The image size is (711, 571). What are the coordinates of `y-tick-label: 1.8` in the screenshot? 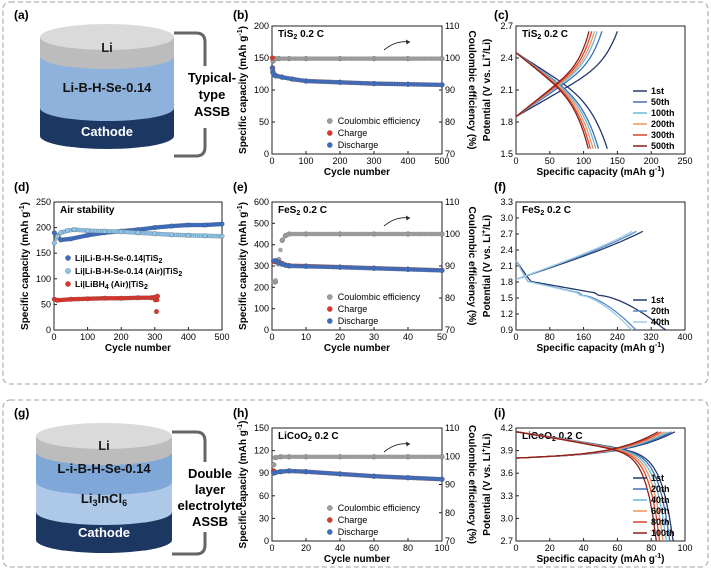 It's located at (506, 122).